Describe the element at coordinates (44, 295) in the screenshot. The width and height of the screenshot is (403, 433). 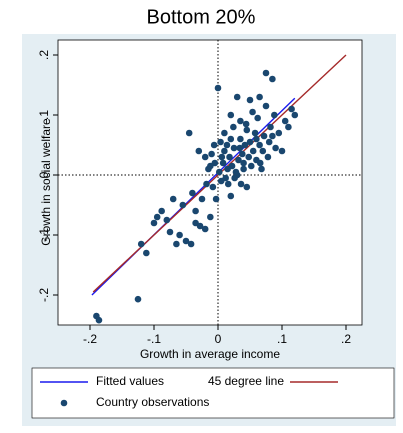
I see `y-tick-label: -.2` at that location.